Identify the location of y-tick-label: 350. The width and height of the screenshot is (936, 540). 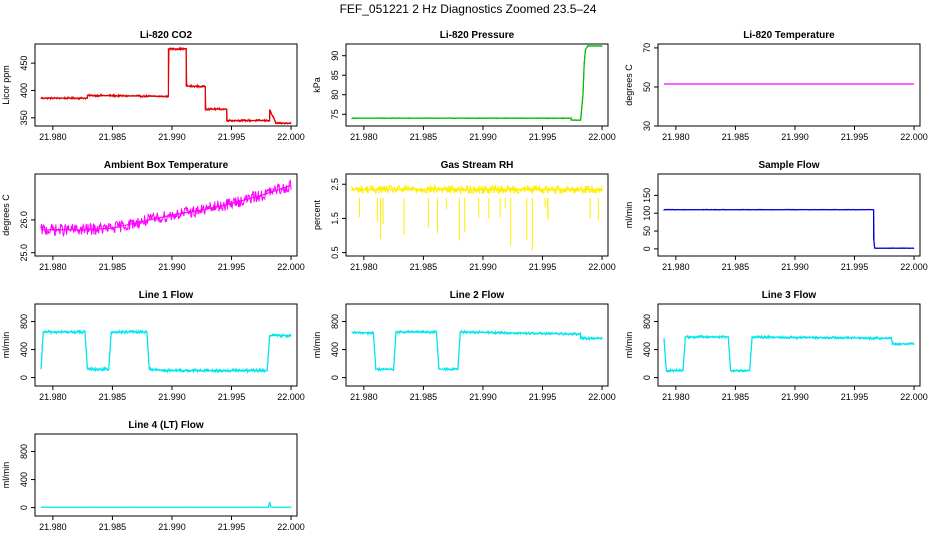
(24, 117).